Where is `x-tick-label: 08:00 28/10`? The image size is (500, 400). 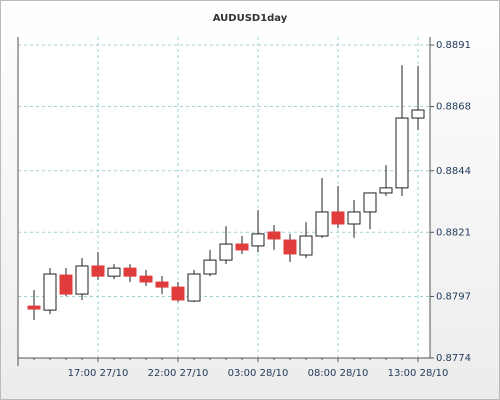 x-tick-label: 08:00 28/10 is located at coordinates (338, 373).